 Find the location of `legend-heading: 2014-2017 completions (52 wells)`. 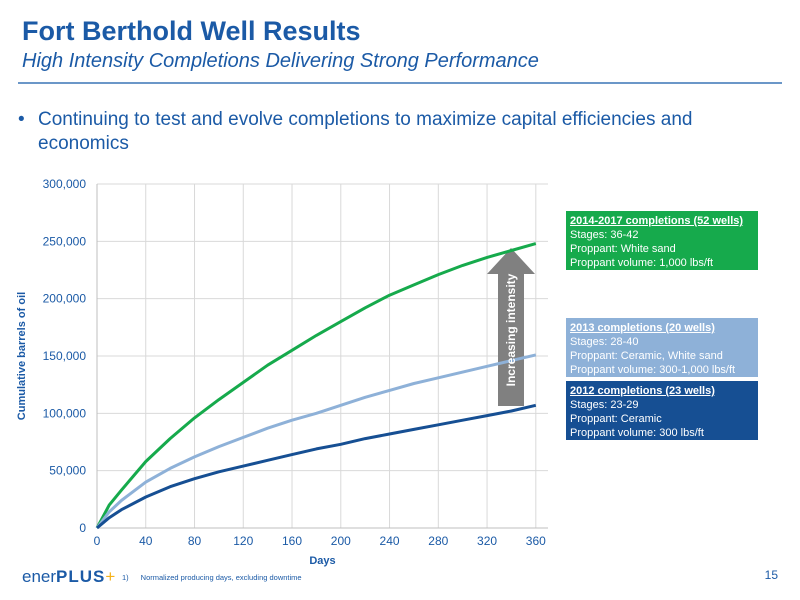

legend-heading: 2014-2017 completions (52 wells) is located at coordinates (657, 221).